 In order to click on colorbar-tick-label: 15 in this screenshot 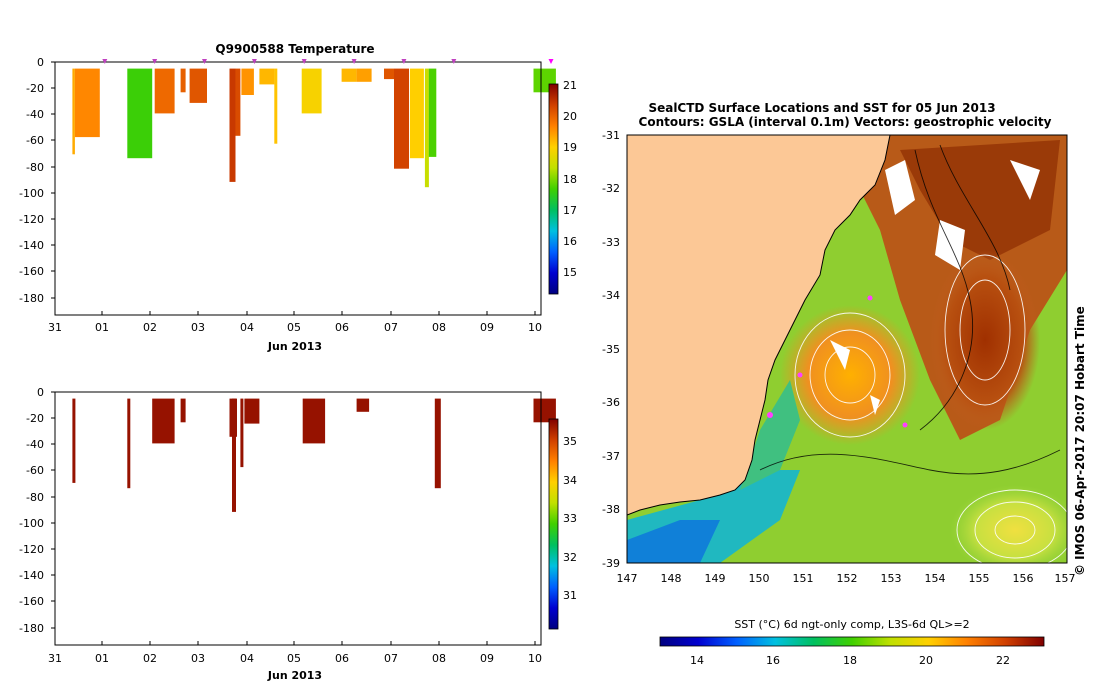, I will do `click(570, 272)`.